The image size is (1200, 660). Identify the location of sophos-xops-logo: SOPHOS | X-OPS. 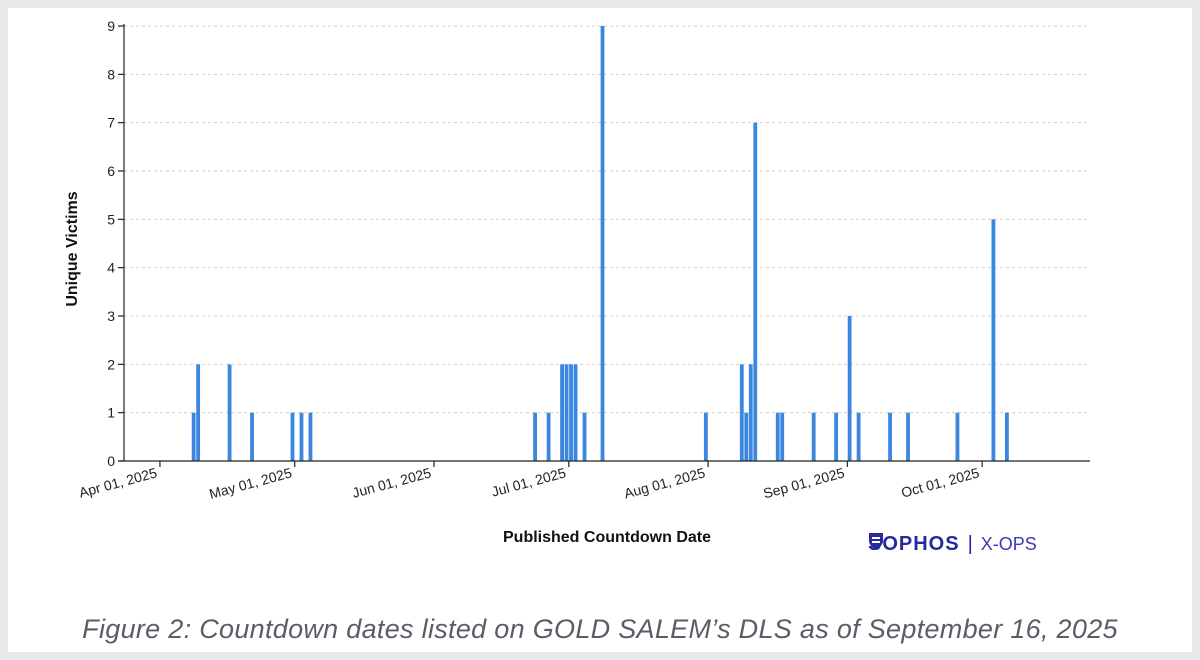
(952, 544).